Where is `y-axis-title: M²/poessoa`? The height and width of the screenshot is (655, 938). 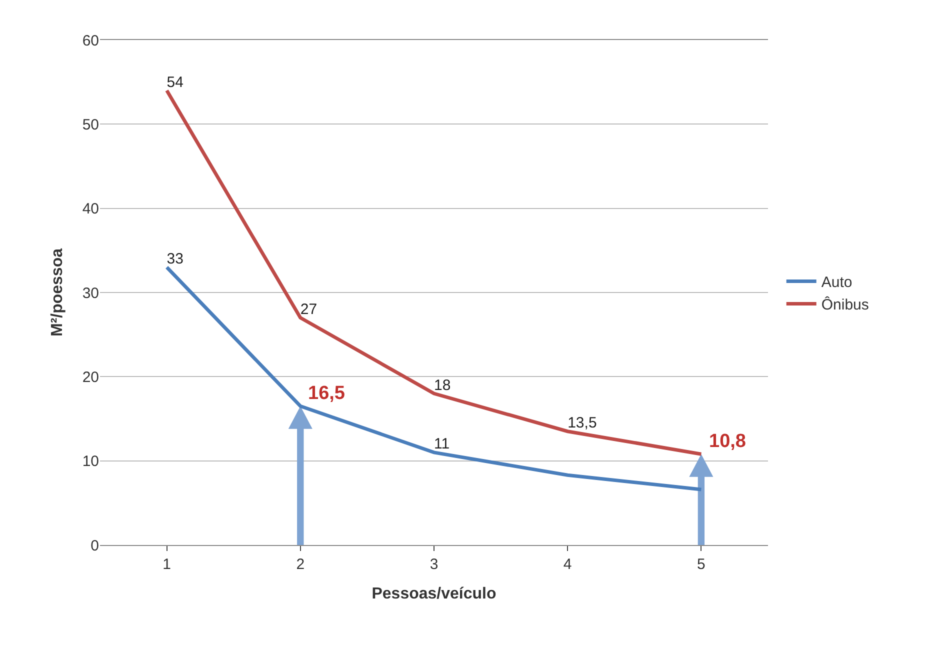
y-axis-title: M²/poessoa is located at coordinates (57, 292).